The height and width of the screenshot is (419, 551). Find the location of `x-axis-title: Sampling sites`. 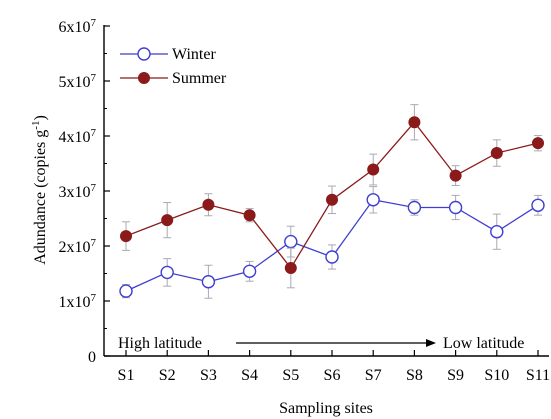

x-axis-title: Sampling sites is located at coordinates (326, 408).